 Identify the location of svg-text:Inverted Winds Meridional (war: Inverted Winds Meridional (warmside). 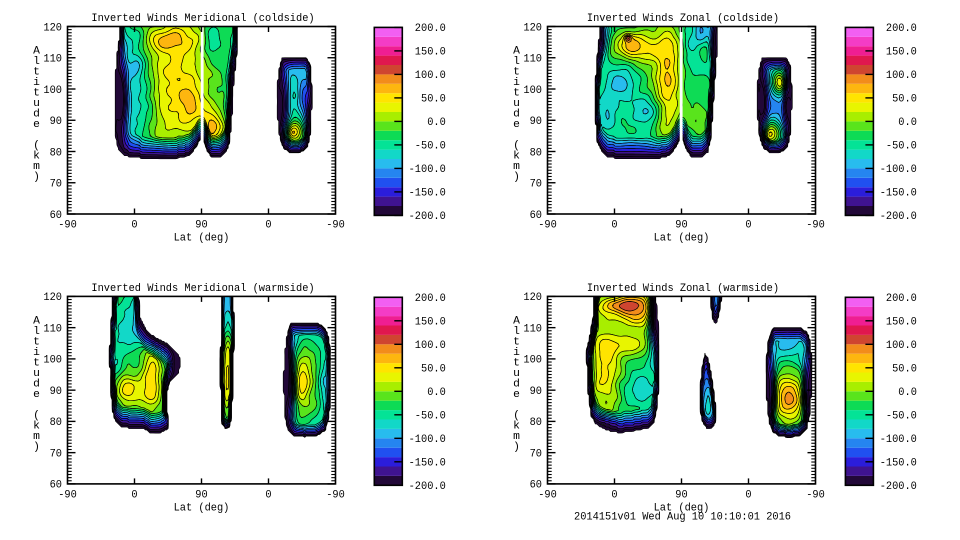
(202, 289).